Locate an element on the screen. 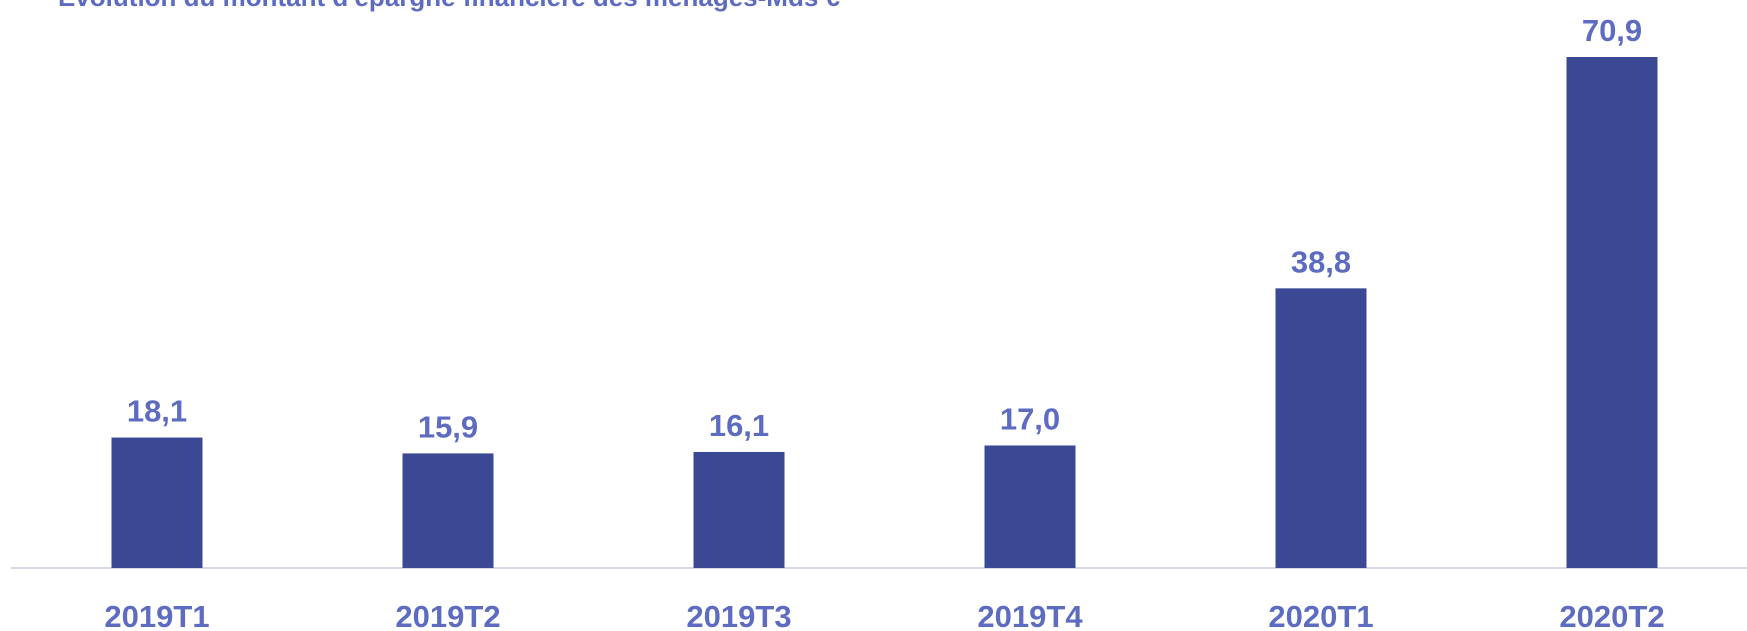  x-tick-label: 2019T4 is located at coordinates (1030, 615).